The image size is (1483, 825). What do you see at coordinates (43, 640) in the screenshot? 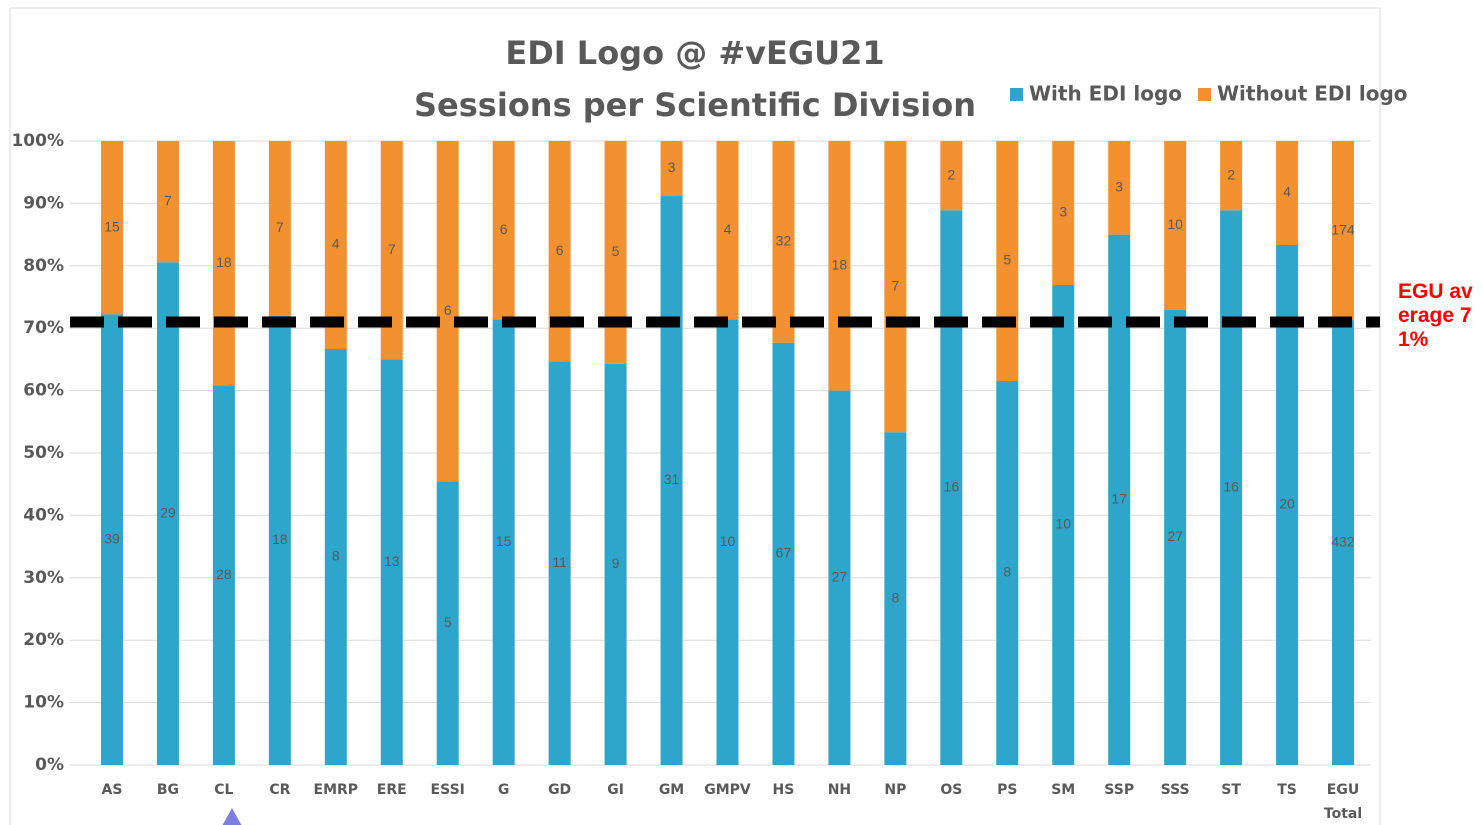
I see `y-tick-label: 20%` at bounding box center [43, 640].